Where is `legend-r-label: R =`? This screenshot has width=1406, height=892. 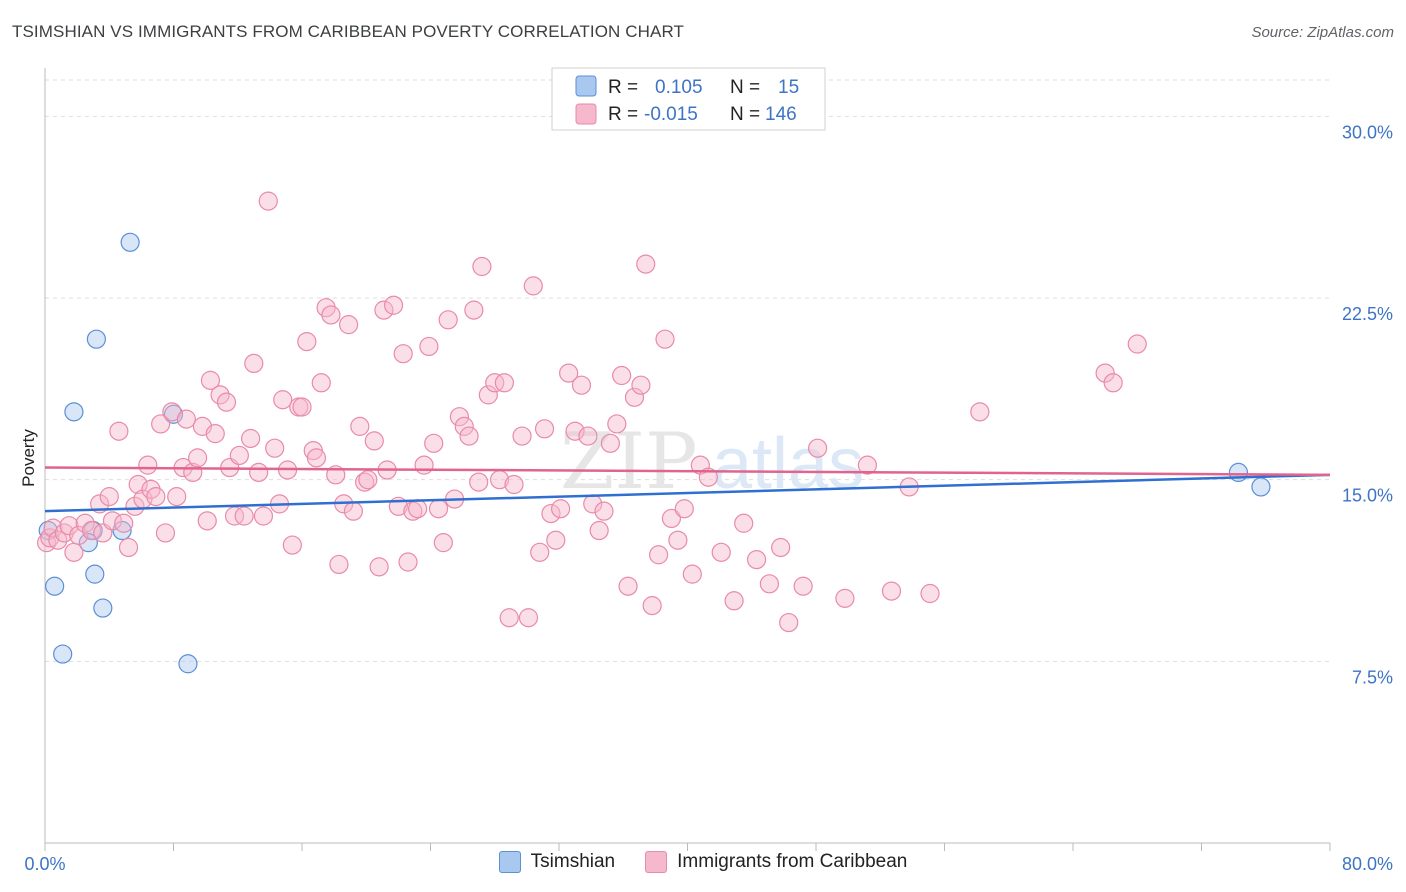
legend-r-label: R = is located at coordinates (623, 114).